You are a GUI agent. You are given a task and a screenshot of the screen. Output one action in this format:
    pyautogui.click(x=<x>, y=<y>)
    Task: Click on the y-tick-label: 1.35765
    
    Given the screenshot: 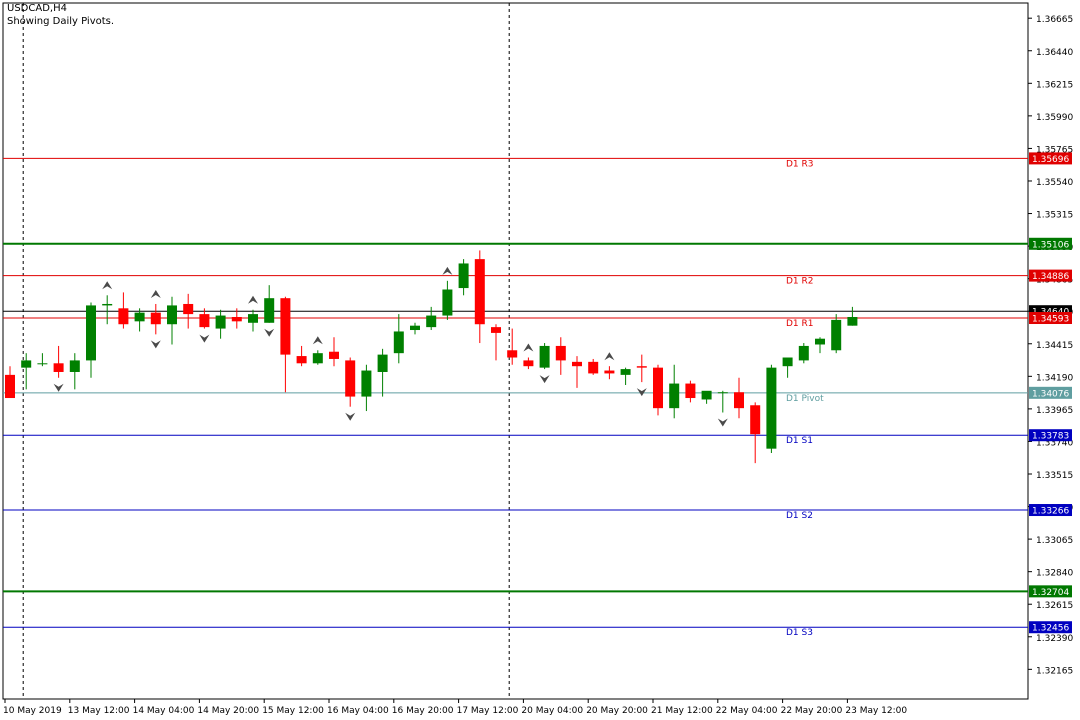 What is the action you would take?
    pyautogui.click(x=1054, y=150)
    